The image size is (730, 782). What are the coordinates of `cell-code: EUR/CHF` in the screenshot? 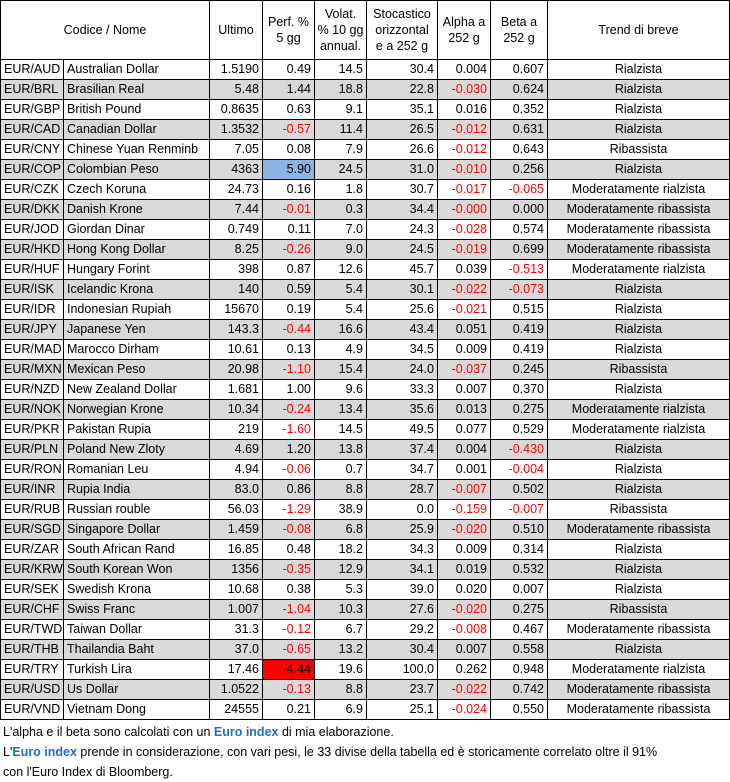 It's located at (32, 609).